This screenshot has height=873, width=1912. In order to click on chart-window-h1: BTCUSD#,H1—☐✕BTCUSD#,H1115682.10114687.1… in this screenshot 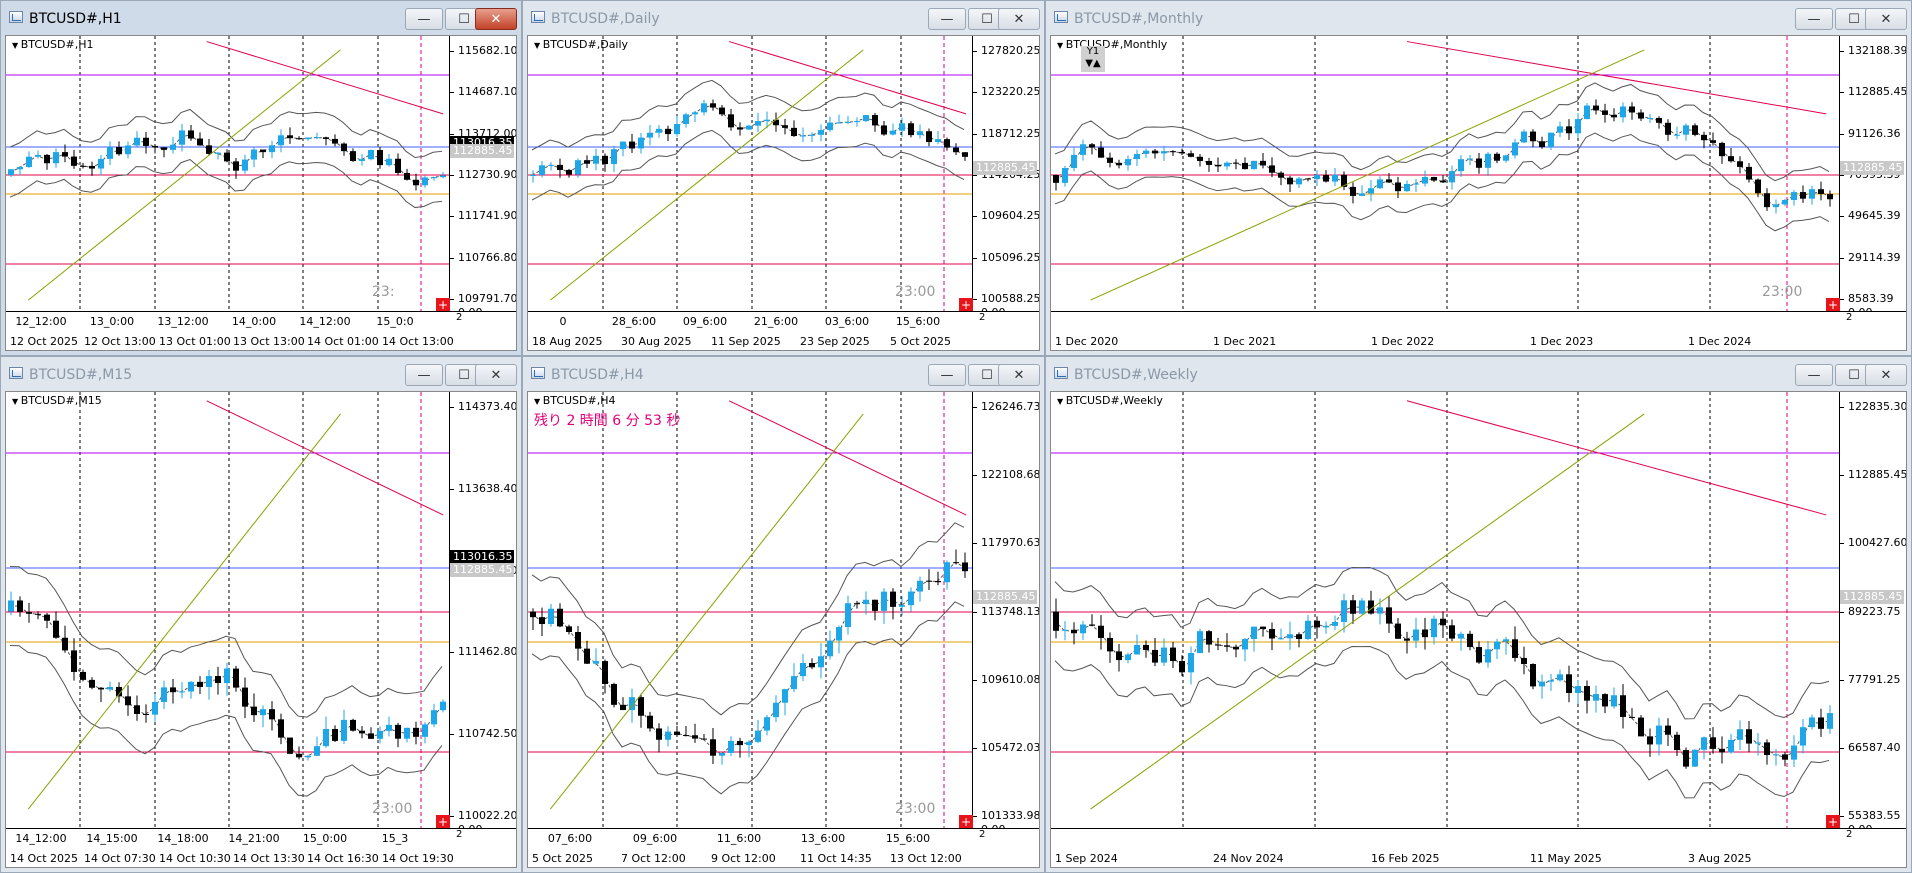, I will do `click(261, 178)`.